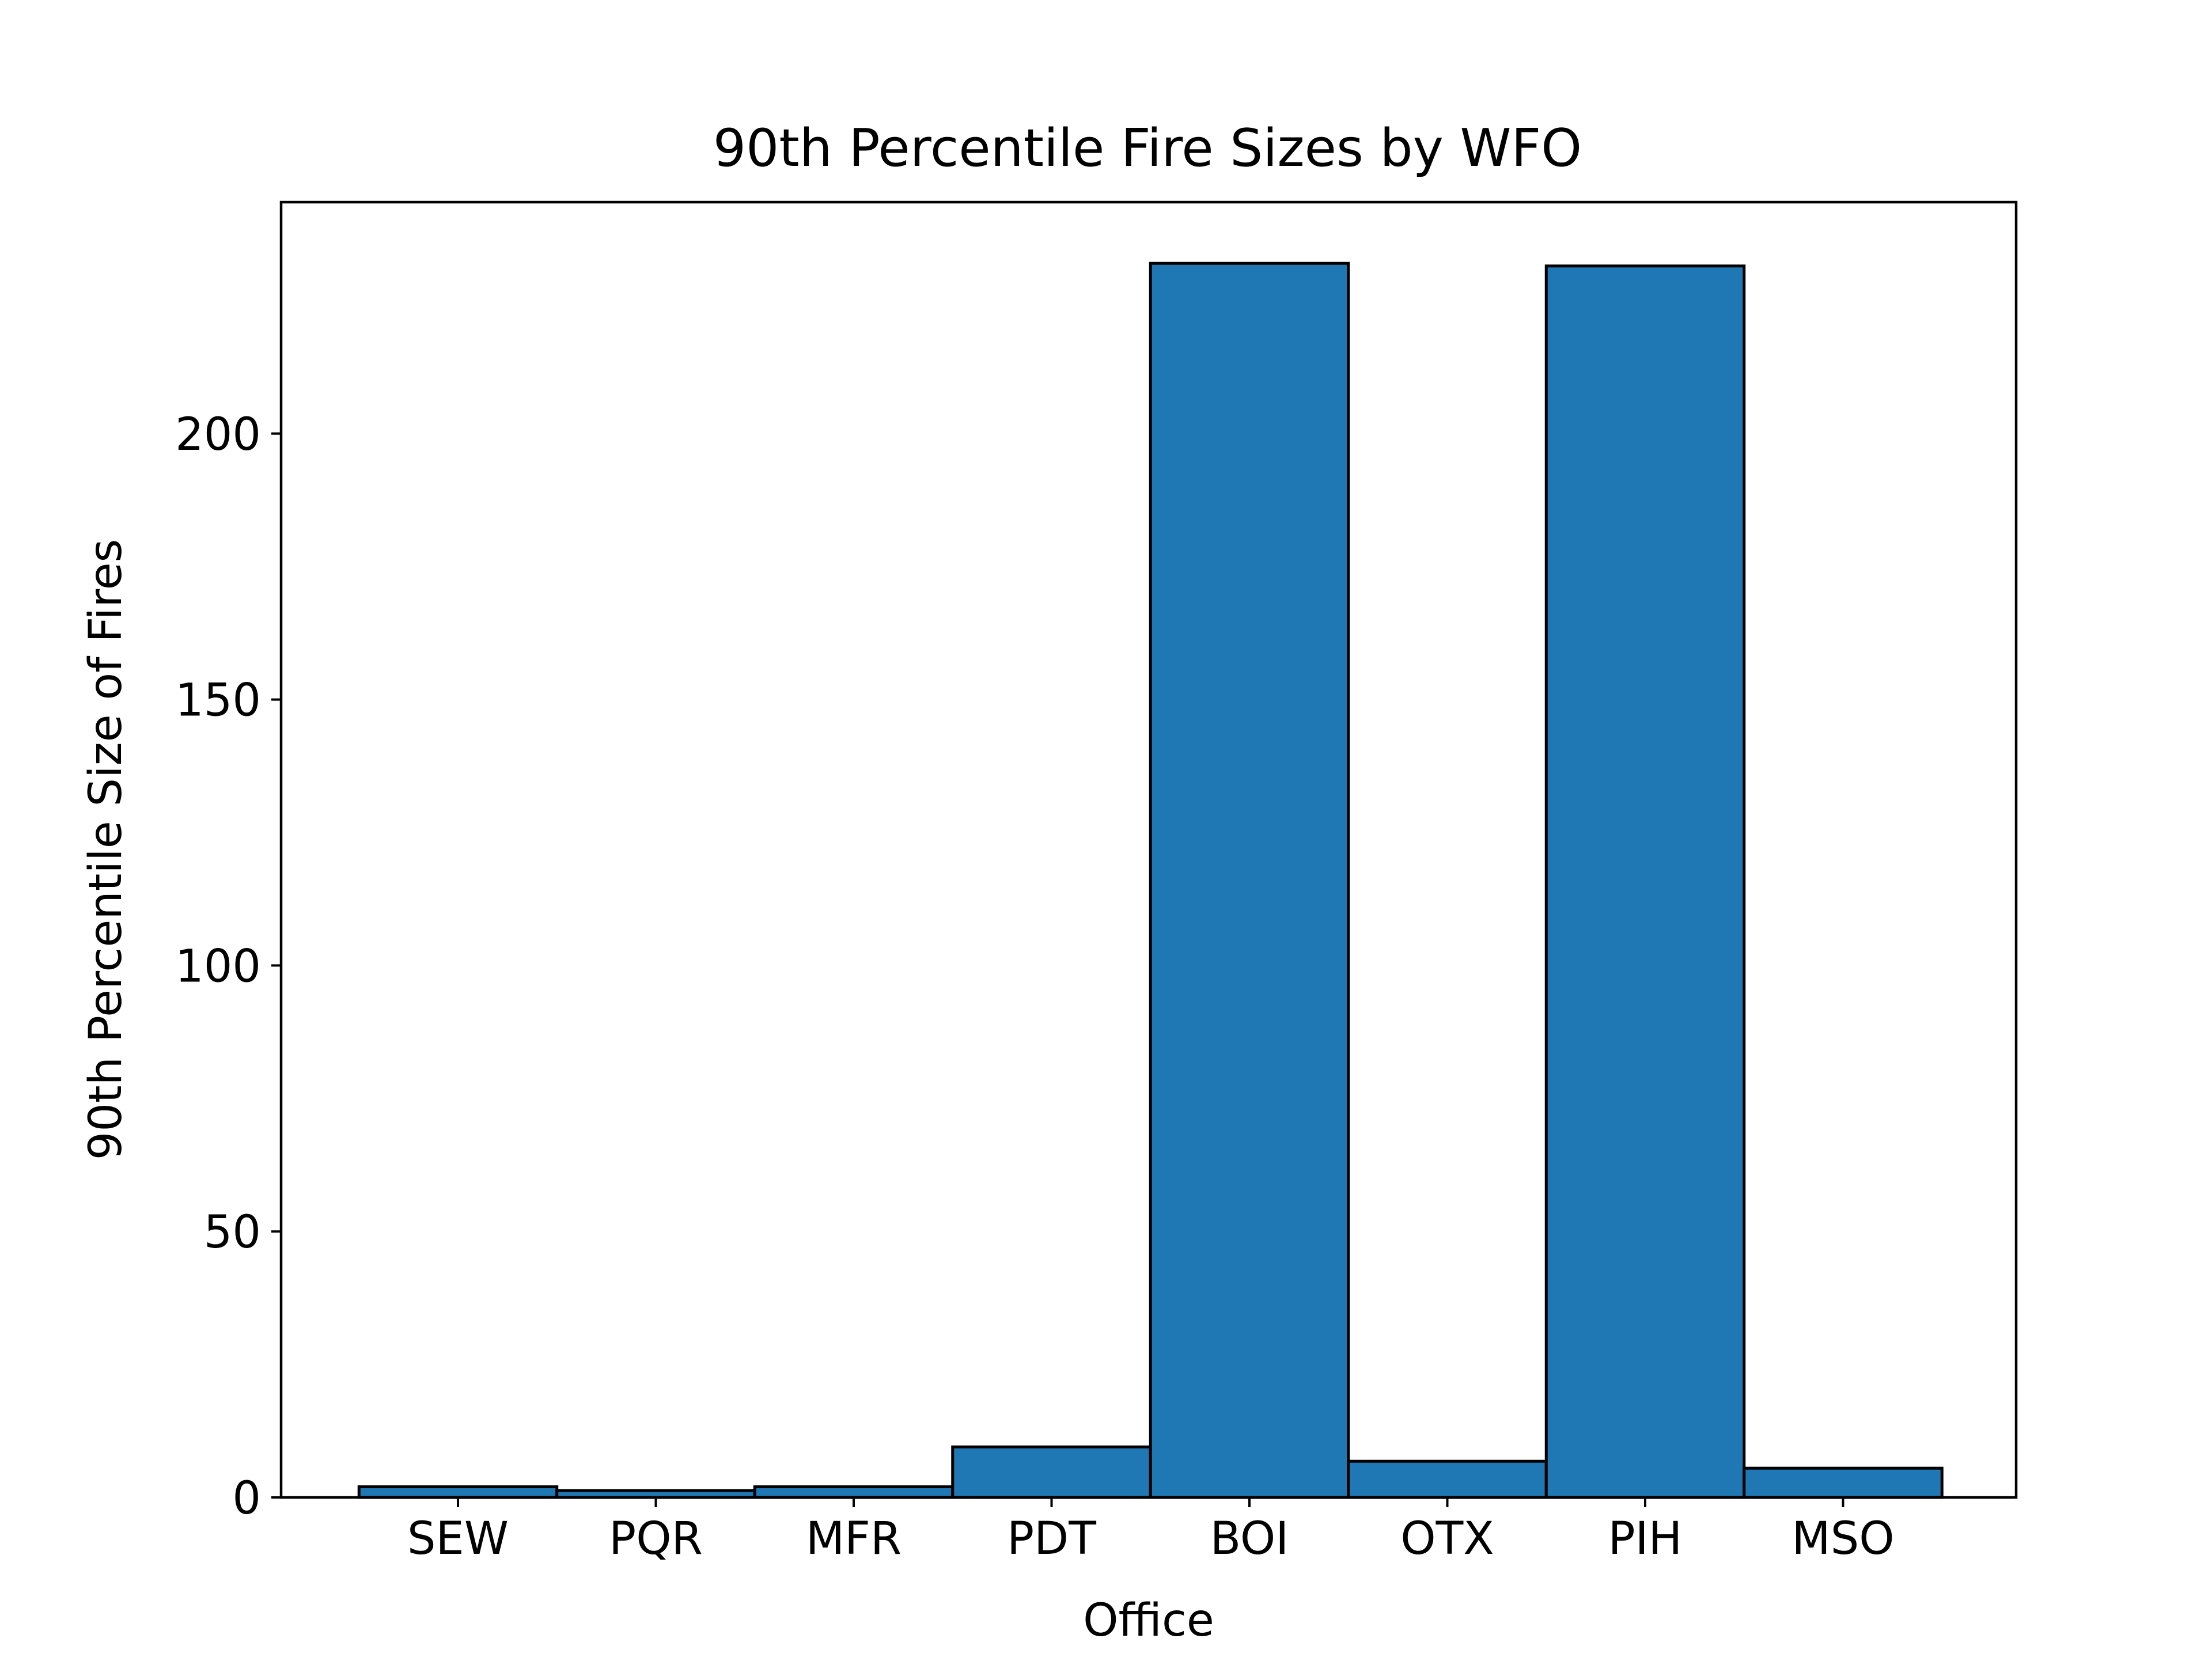 Image resolution: width=2212 pixels, height=1661 pixels. I want to click on bar-pih, so click(1645, 881).